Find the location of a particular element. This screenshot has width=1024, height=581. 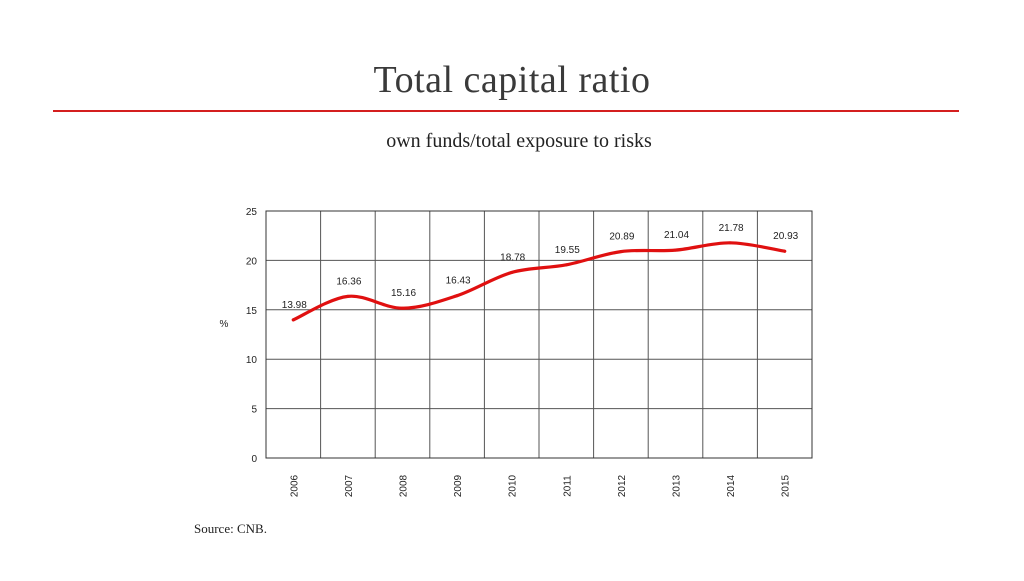

data-label: 18.78 is located at coordinates (512, 257).